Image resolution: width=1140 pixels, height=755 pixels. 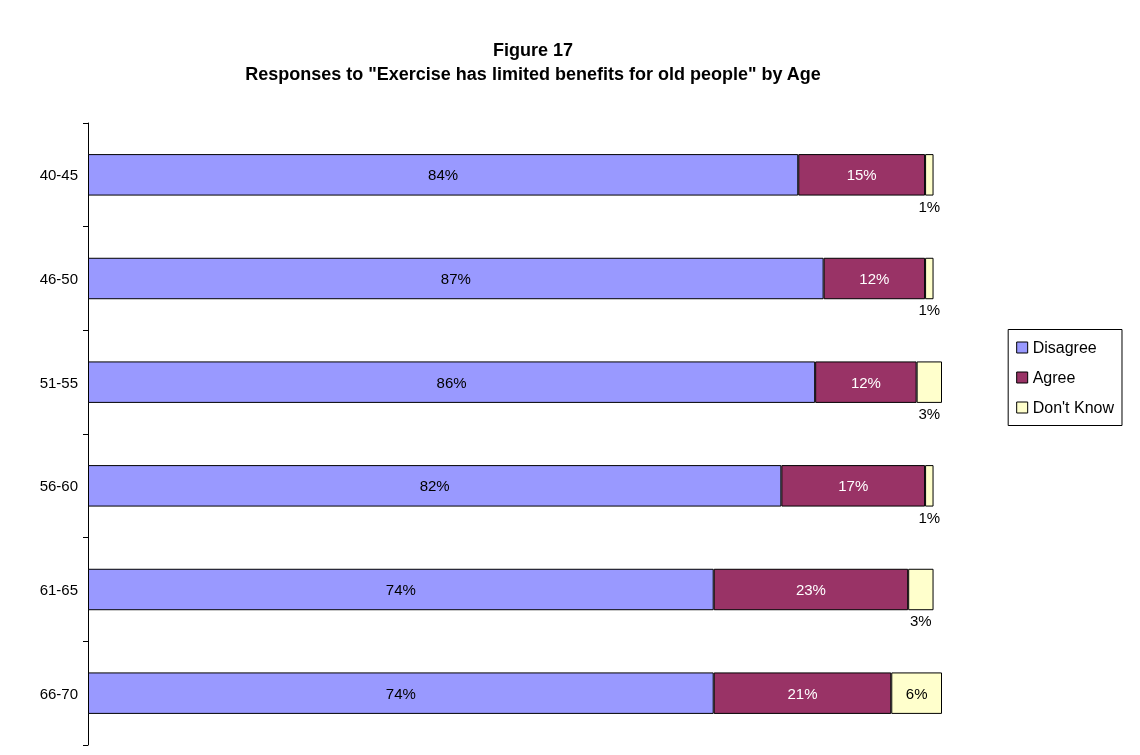 What do you see at coordinates (58, 693) in the screenshot?
I see `y-tick-label: 66-70` at bounding box center [58, 693].